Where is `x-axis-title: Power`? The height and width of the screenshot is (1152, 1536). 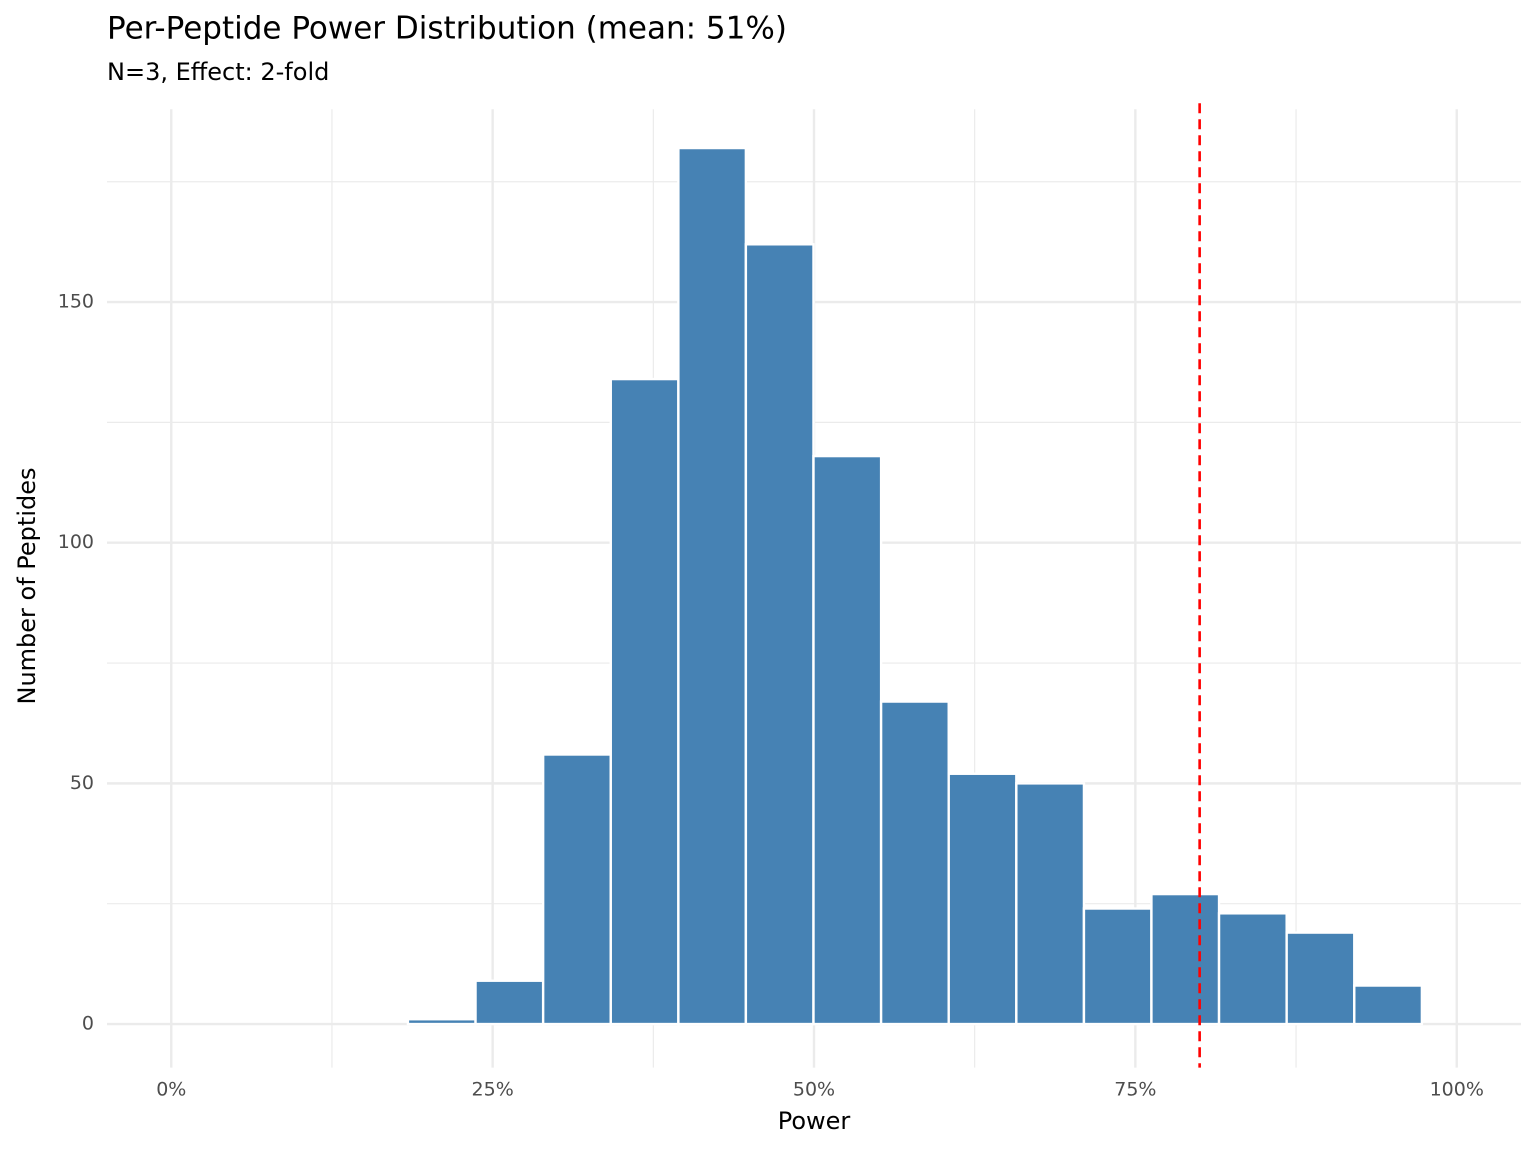 x-axis-title: Power is located at coordinates (814, 1121).